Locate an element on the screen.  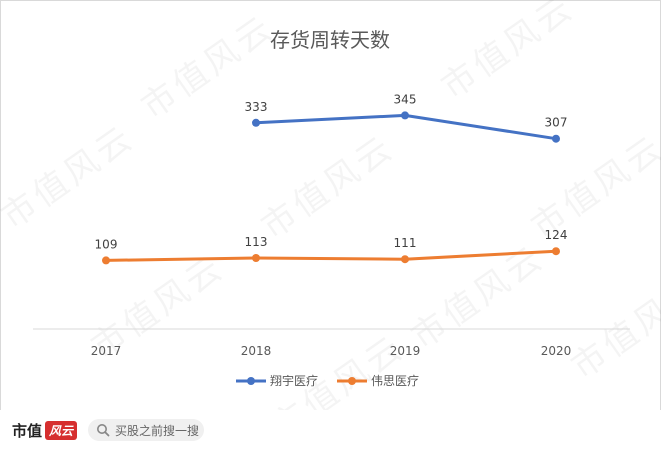
data-label: 109 is located at coordinates (106, 244).